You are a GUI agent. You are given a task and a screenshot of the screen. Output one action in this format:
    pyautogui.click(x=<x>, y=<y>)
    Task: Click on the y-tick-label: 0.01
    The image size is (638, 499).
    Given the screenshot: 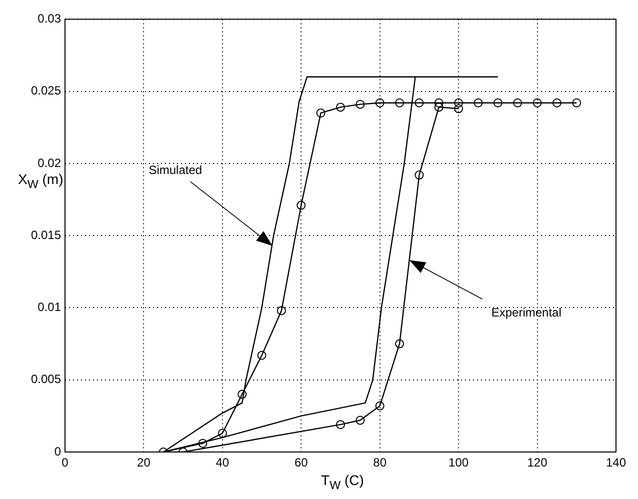 What is the action you would take?
    pyautogui.click(x=50, y=307)
    